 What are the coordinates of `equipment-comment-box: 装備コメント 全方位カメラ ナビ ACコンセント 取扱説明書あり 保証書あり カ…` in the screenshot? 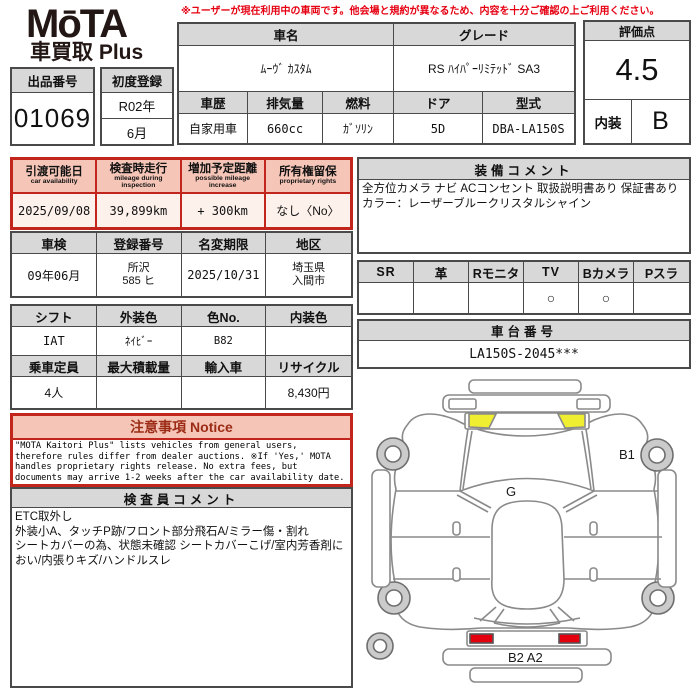 It's located at (524, 205).